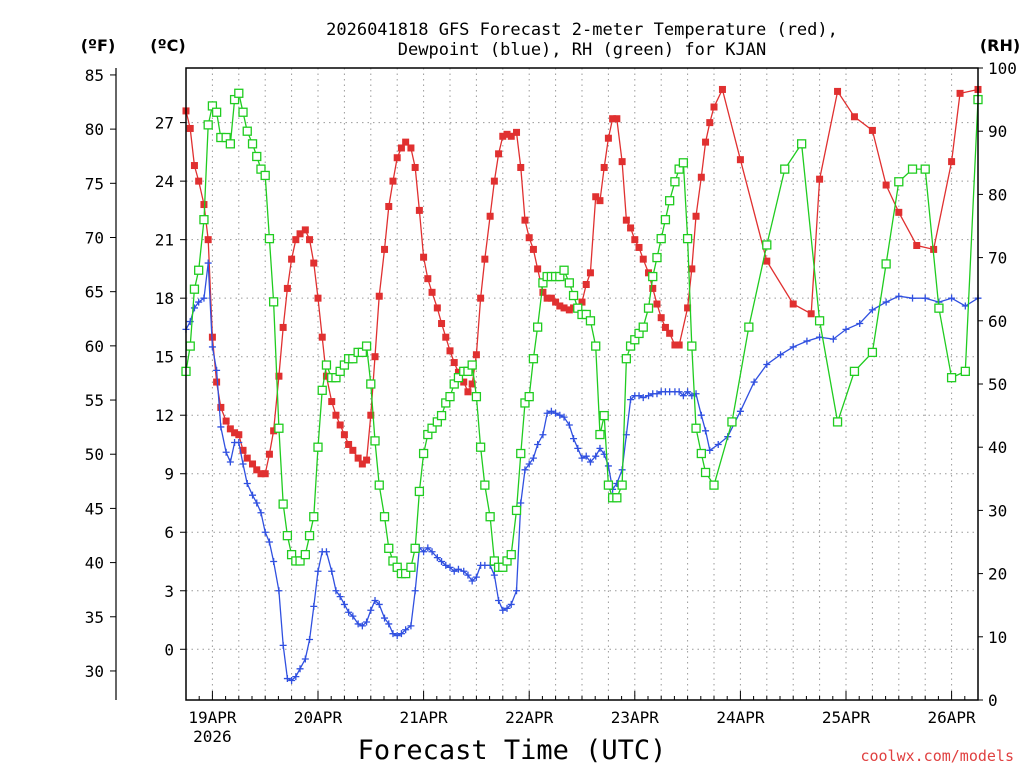 The width and height of the screenshot is (1024, 768). Describe the element at coordinates (997, 258) in the screenshot. I see `rh-tick-label: 70` at that location.